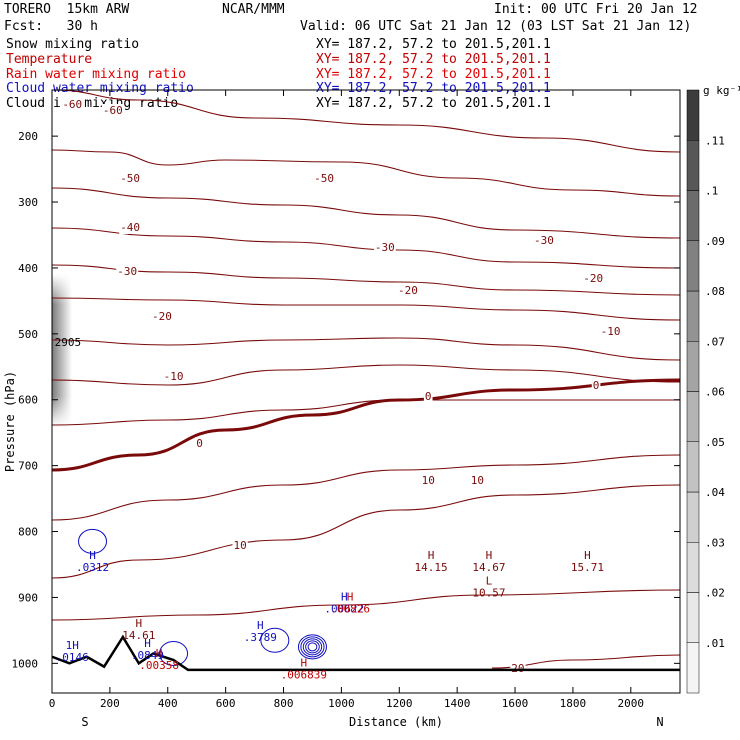 The height and width of the screenshot is (740, 740). I want to click on y-tick-label: 1000, so click(25, 663).